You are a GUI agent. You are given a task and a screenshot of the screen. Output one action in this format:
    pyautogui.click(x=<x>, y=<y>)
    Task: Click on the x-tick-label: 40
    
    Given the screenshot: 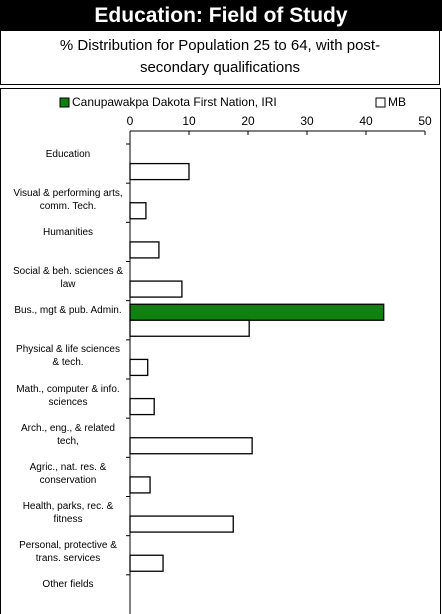 What is the action you would take?
    pyautogui.click(x=366, y=121)
    